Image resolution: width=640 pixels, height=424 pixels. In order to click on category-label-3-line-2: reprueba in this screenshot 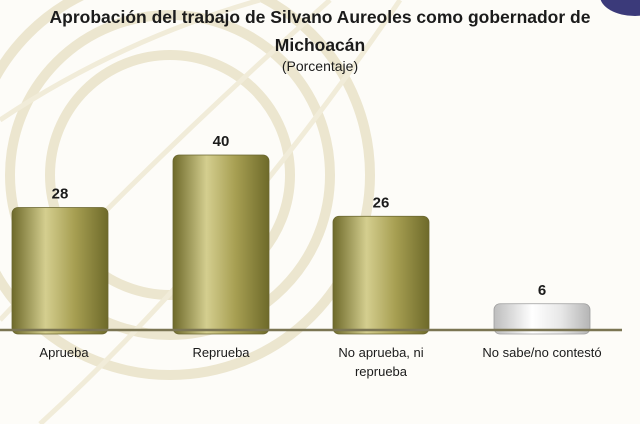, I will do `click(381, 371)`.